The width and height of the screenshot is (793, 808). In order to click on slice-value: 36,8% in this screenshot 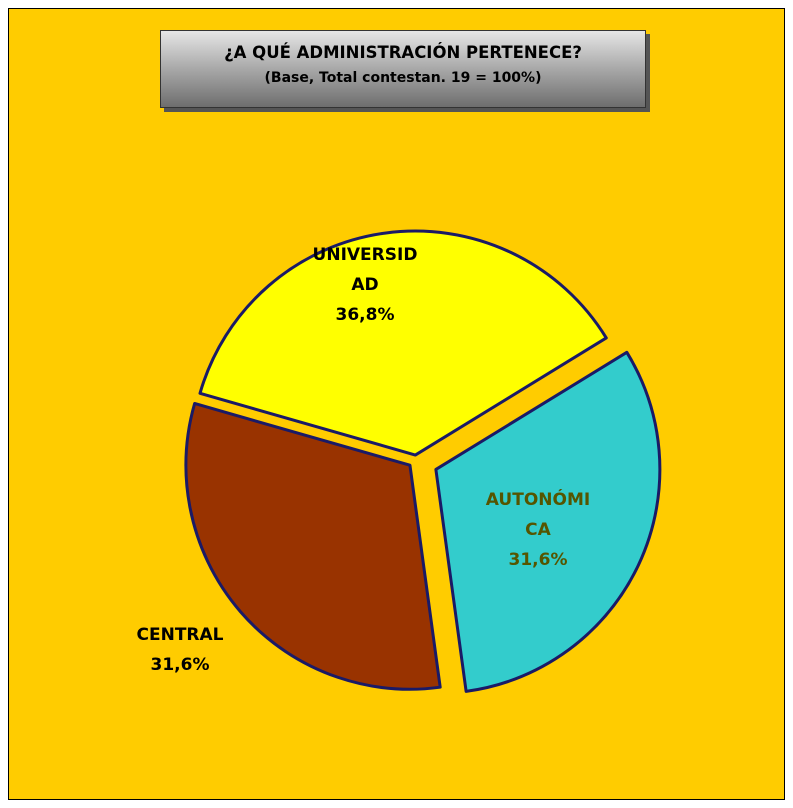, I will do `click(365, 315)`.